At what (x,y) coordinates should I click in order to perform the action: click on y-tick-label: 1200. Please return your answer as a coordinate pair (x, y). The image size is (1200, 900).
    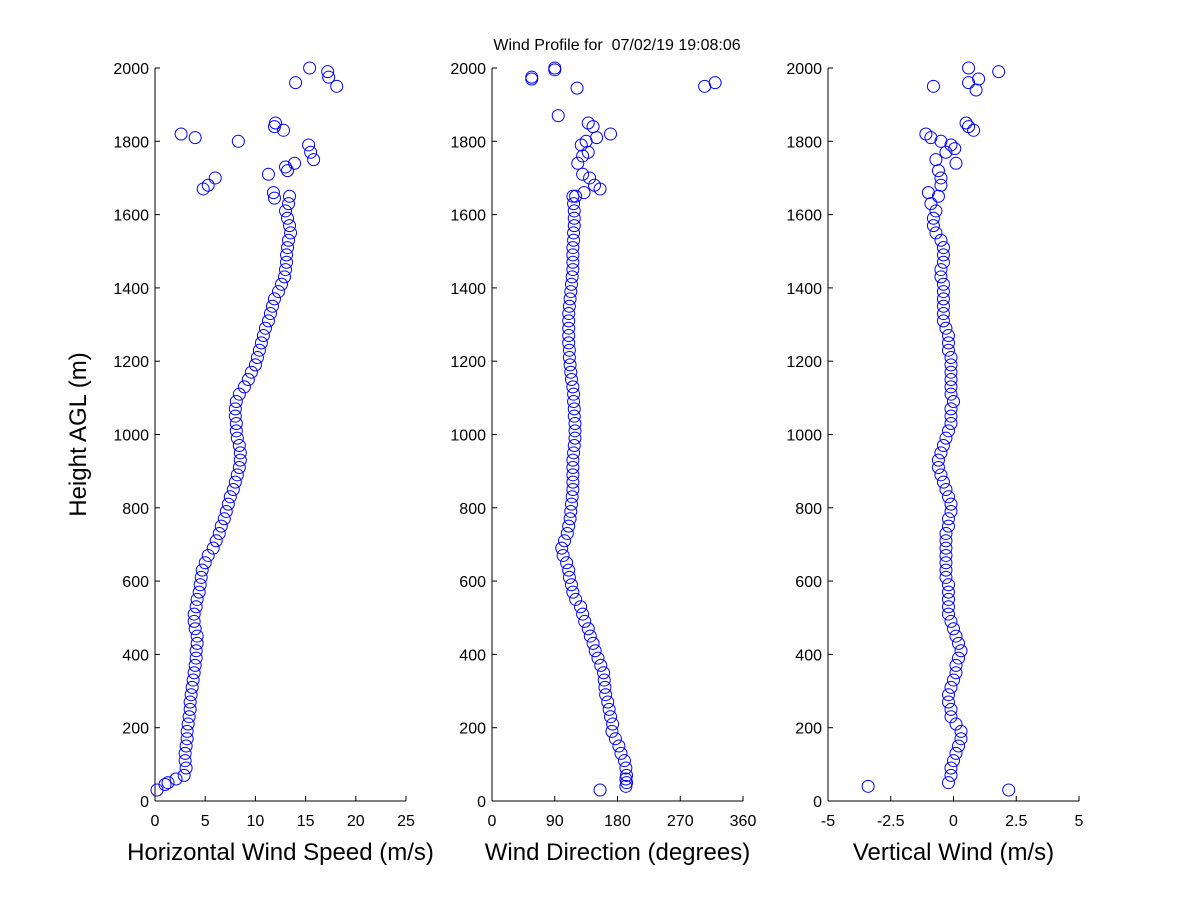
    Looking at the image, I should click on (468, 362).